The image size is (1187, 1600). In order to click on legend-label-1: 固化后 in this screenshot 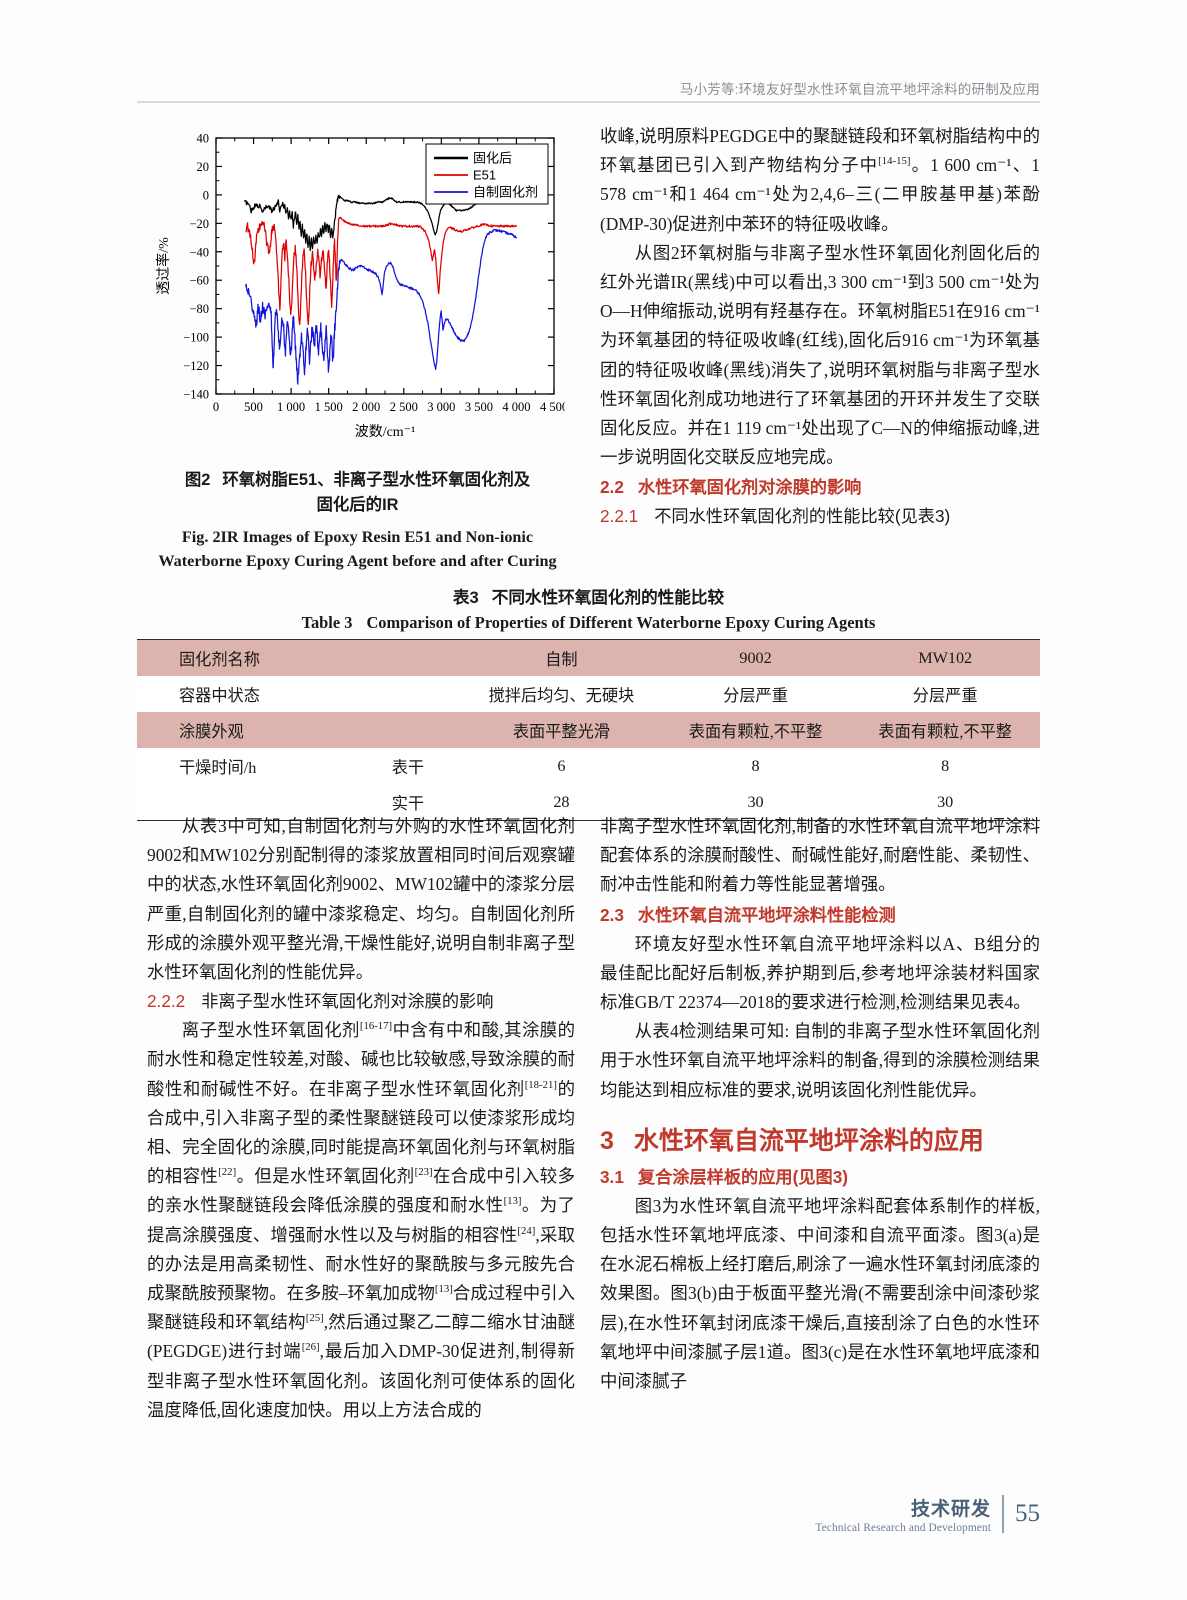, I will do `click(492, 158)`.